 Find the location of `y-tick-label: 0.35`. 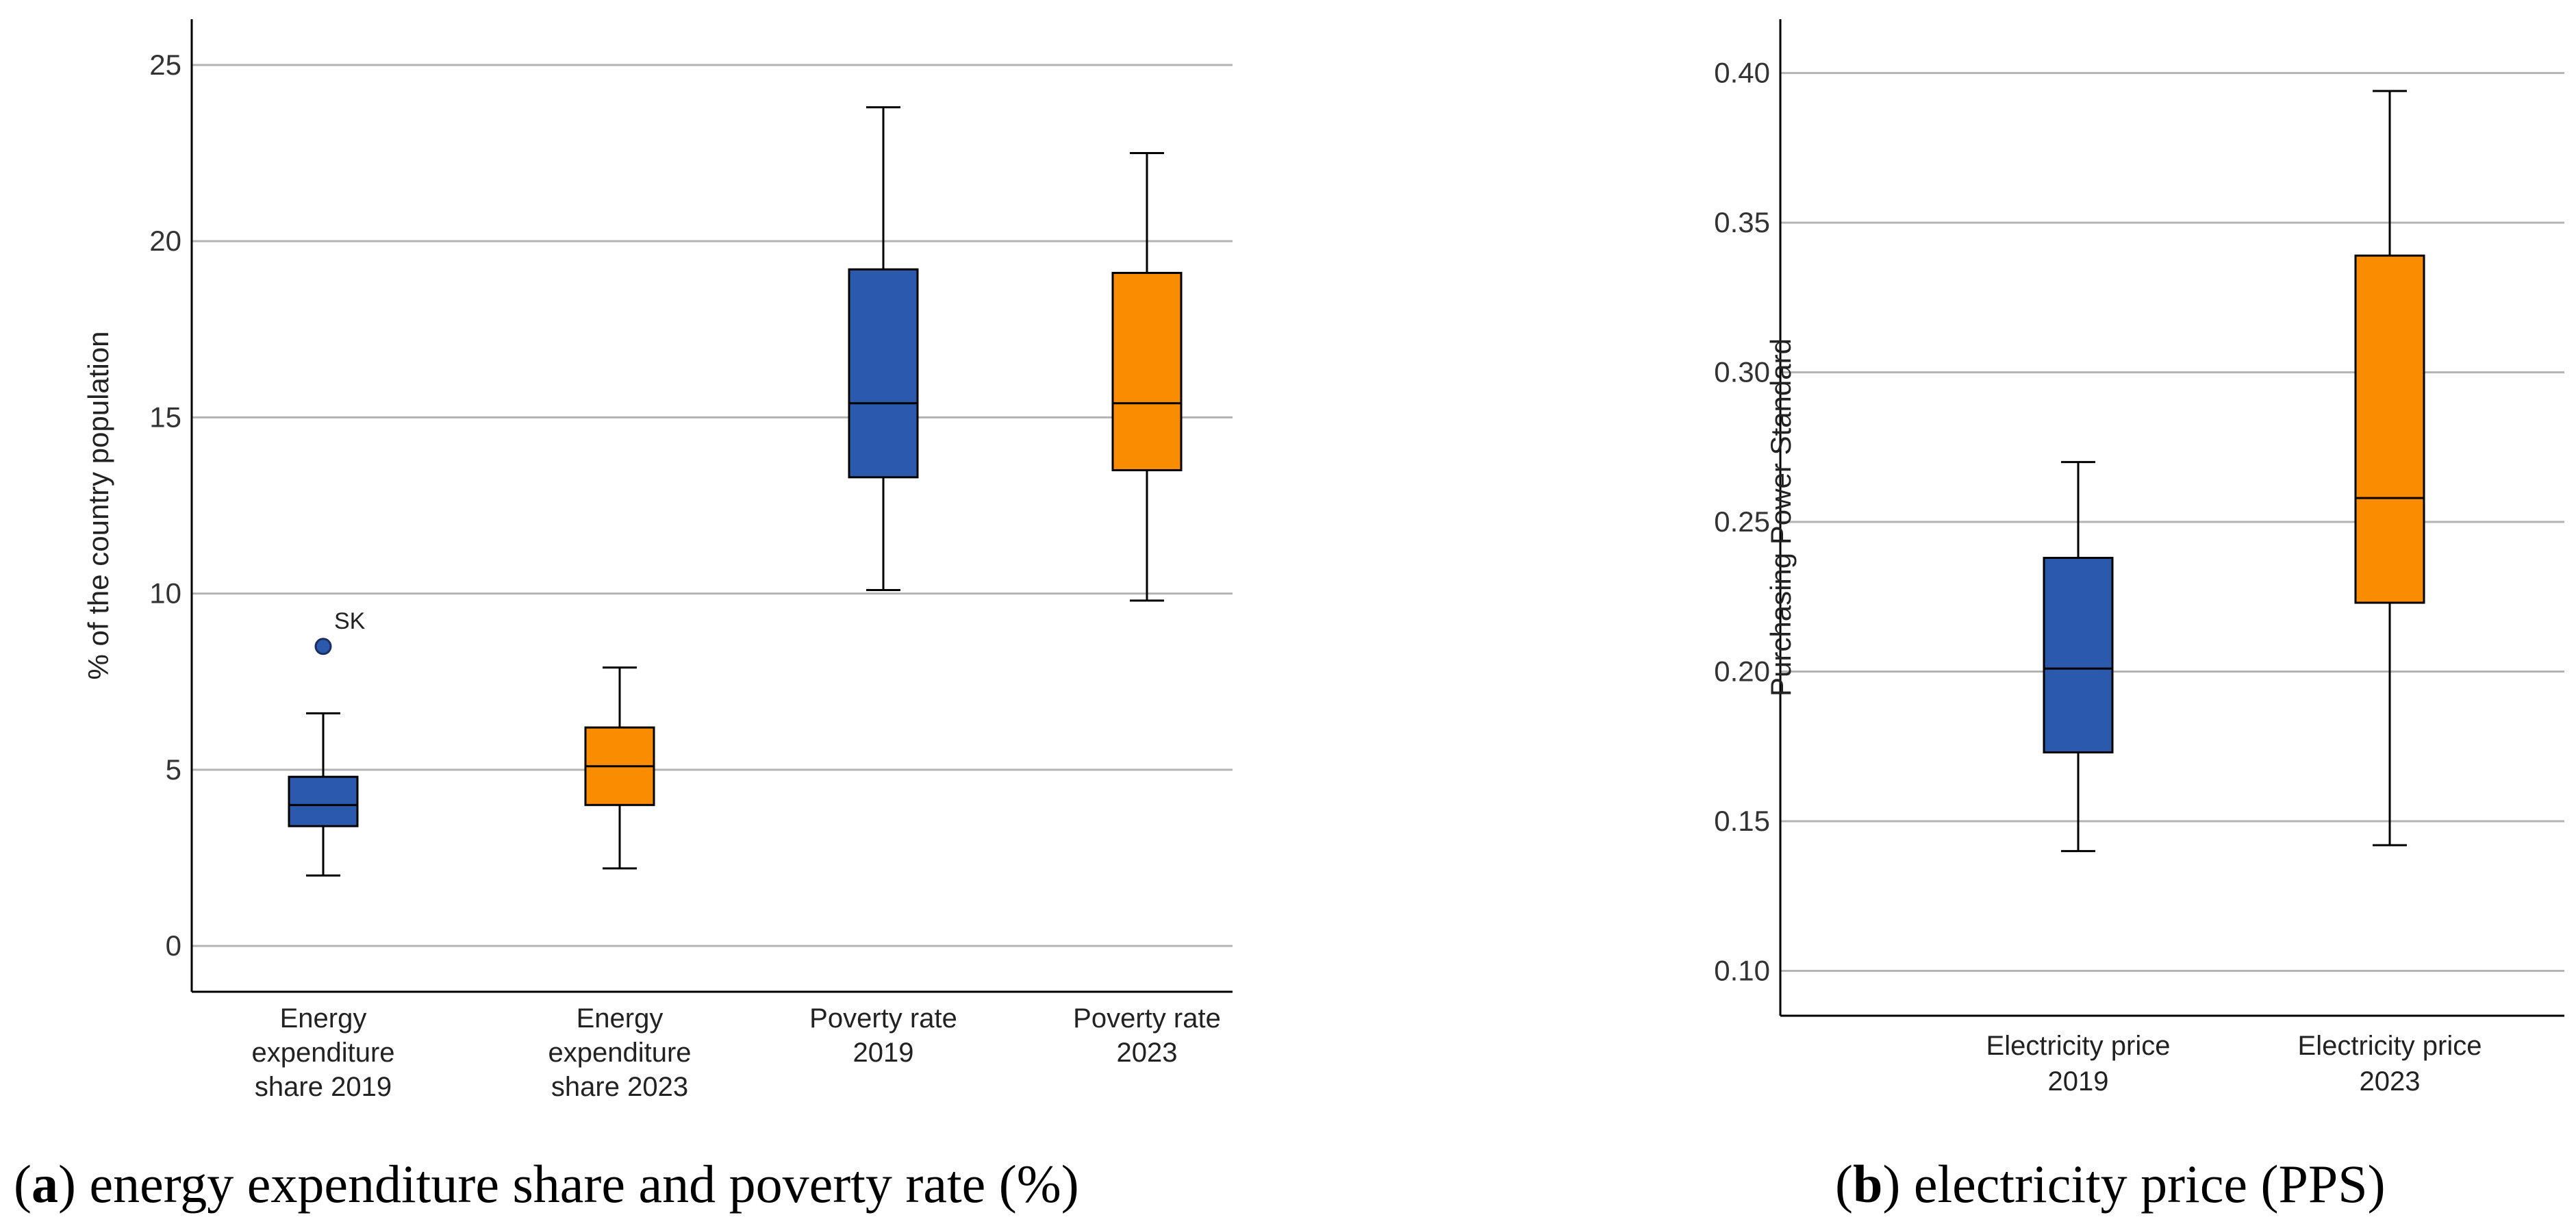

y-tick-label: 0.35 is located at coordinates (1742, 222).